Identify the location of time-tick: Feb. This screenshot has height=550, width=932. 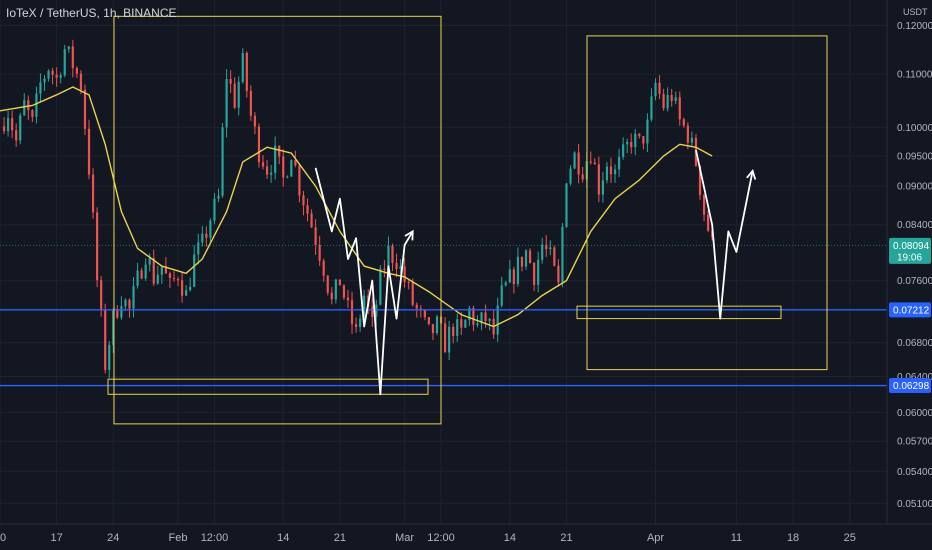
(178, 538).